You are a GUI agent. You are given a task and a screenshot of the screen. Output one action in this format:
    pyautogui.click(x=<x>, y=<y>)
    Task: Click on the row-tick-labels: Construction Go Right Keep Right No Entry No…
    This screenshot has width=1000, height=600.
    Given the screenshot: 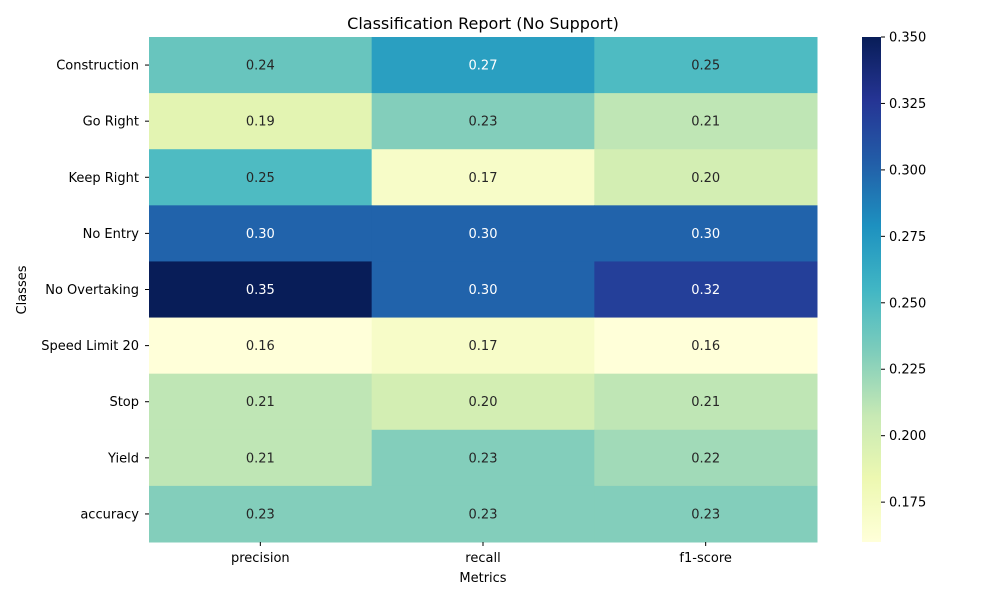 What is the action you would take?
    pyautogui.click(x=95, y=290)
    